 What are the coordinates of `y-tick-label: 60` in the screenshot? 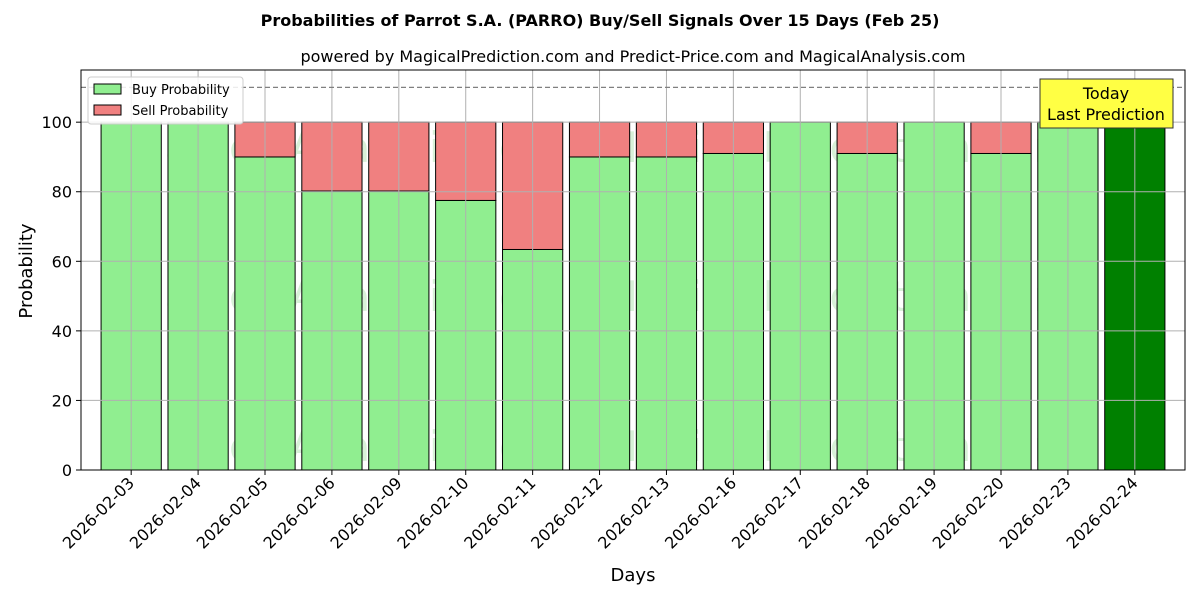 It's located at (62, 261).